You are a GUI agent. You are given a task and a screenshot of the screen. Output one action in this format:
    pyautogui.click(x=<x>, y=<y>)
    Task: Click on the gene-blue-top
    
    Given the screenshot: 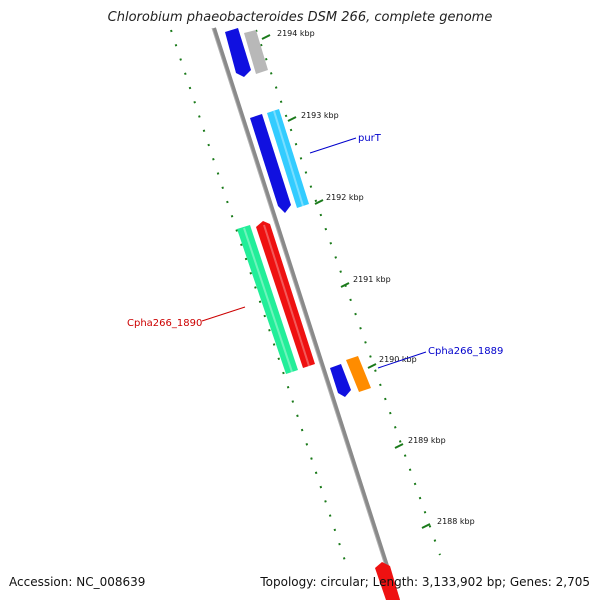 What is the action you would take?
    pyautogui.click(x=238, y=52)
    